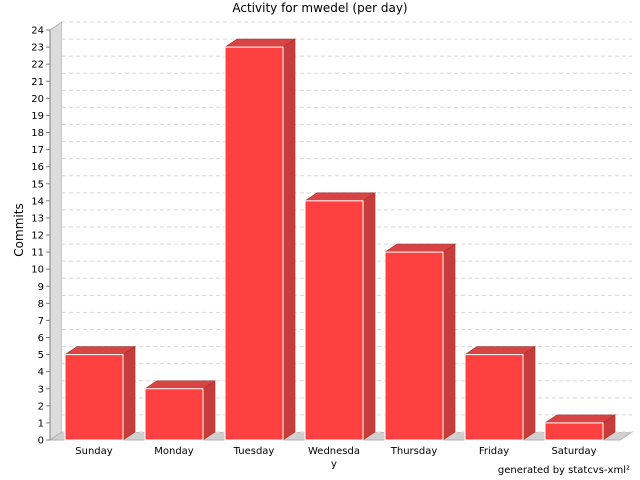  I want to click on y-tick-label: 14, so click(37, 201).